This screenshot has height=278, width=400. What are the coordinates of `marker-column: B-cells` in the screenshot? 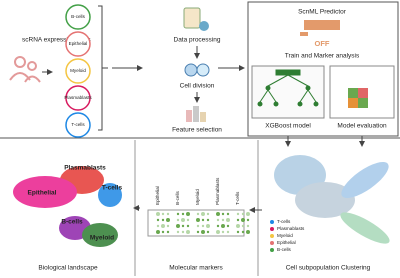 It's located at (177, 198).